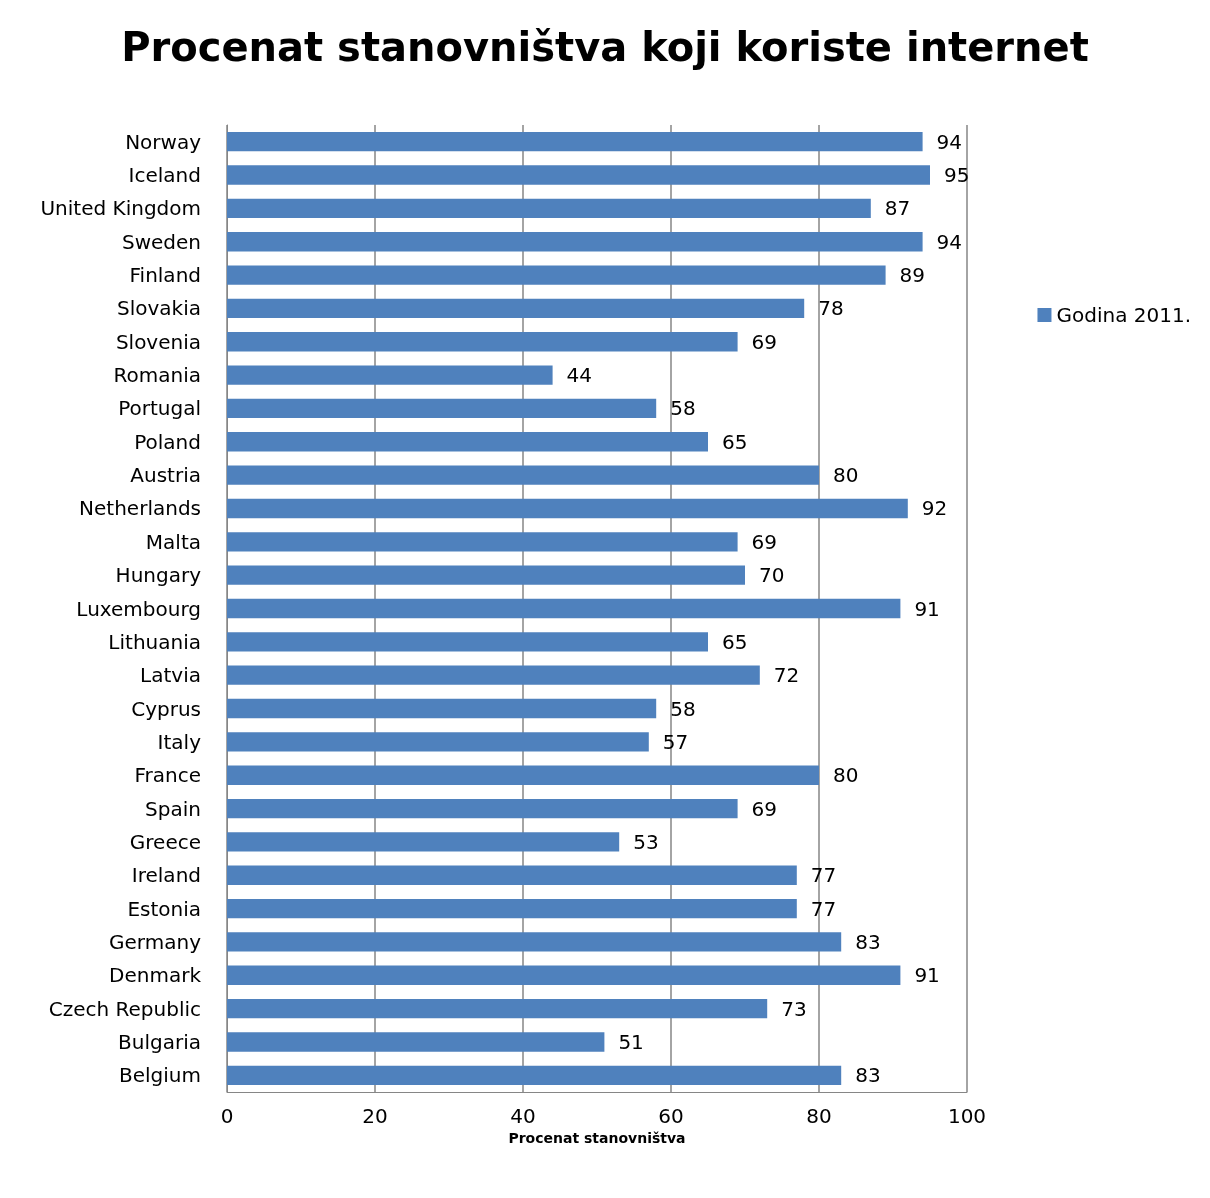 This screenshot has width=1210, height=1198. What do you see at coordinates (631, 1041) in the screenshot?
I see `data-label: 51` at bounding box center [631, 1041].